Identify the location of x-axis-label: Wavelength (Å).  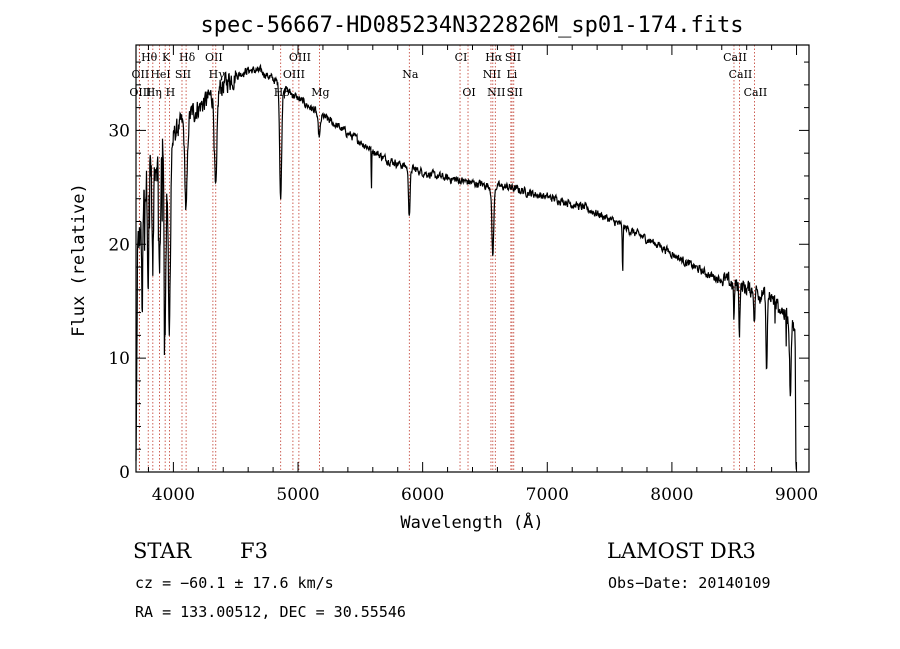
(471, 522).